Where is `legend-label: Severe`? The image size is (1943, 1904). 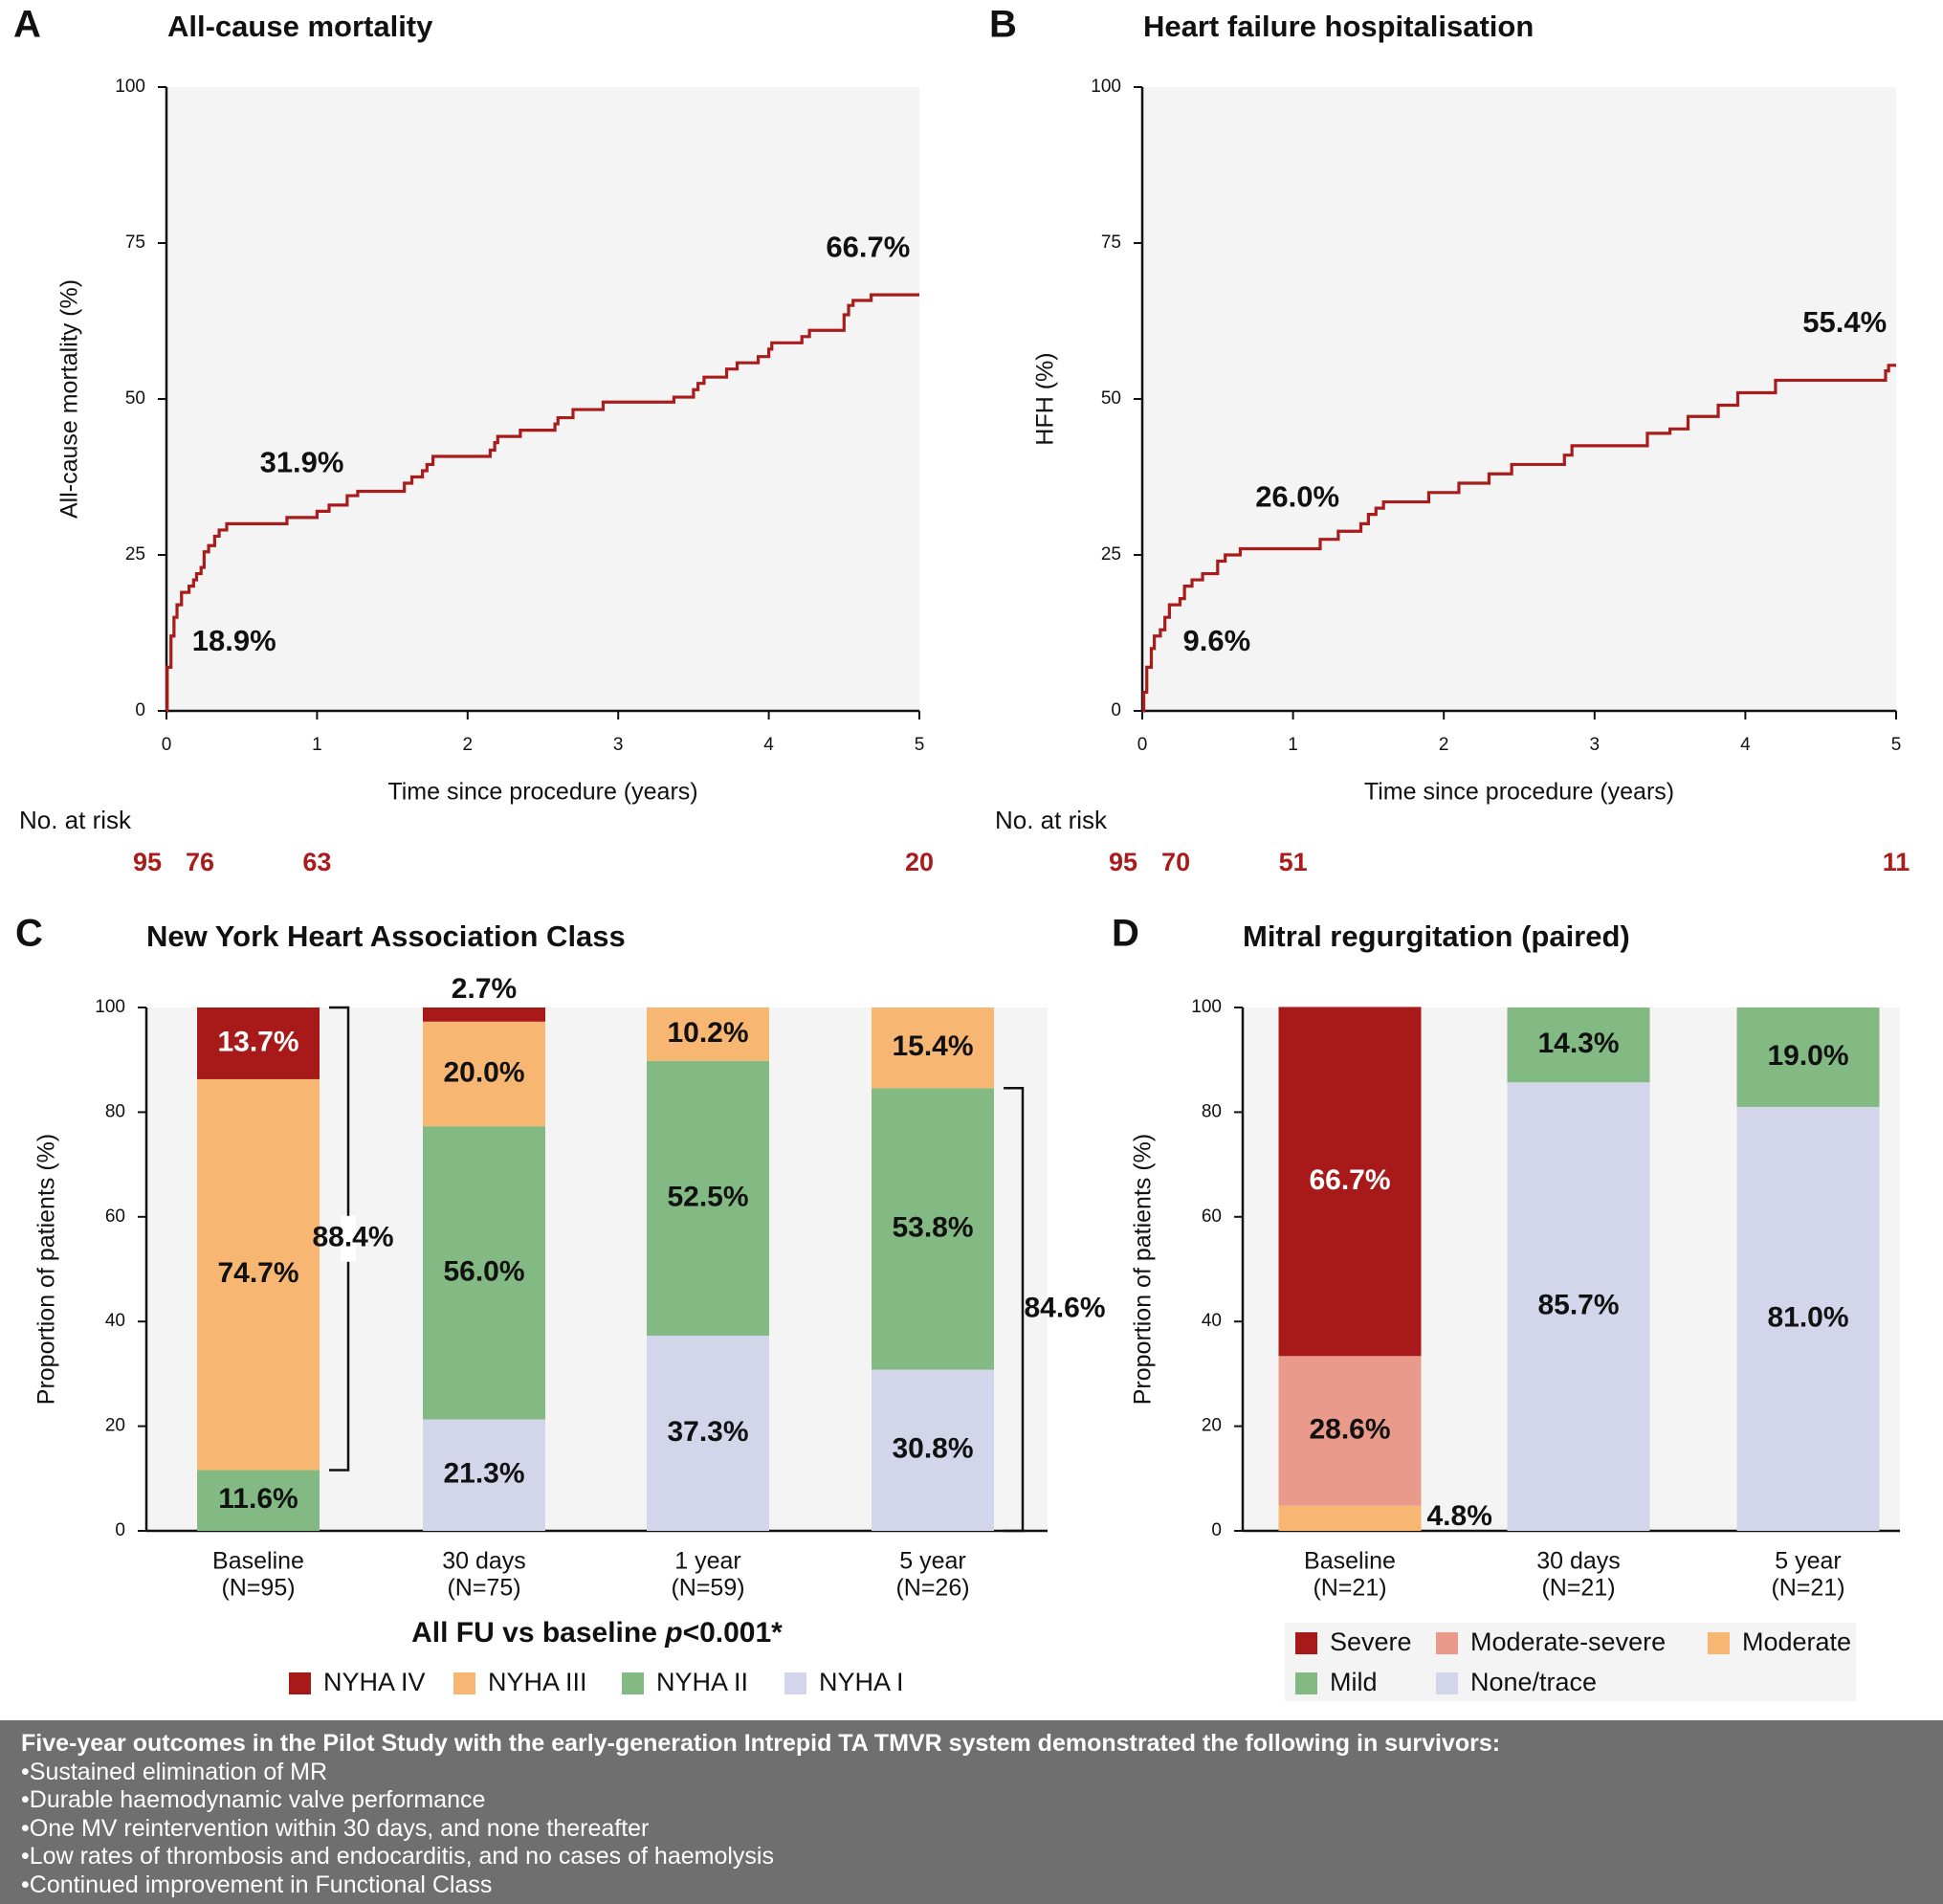 legend-label: Severe is located at coordinates (1371, 1641).